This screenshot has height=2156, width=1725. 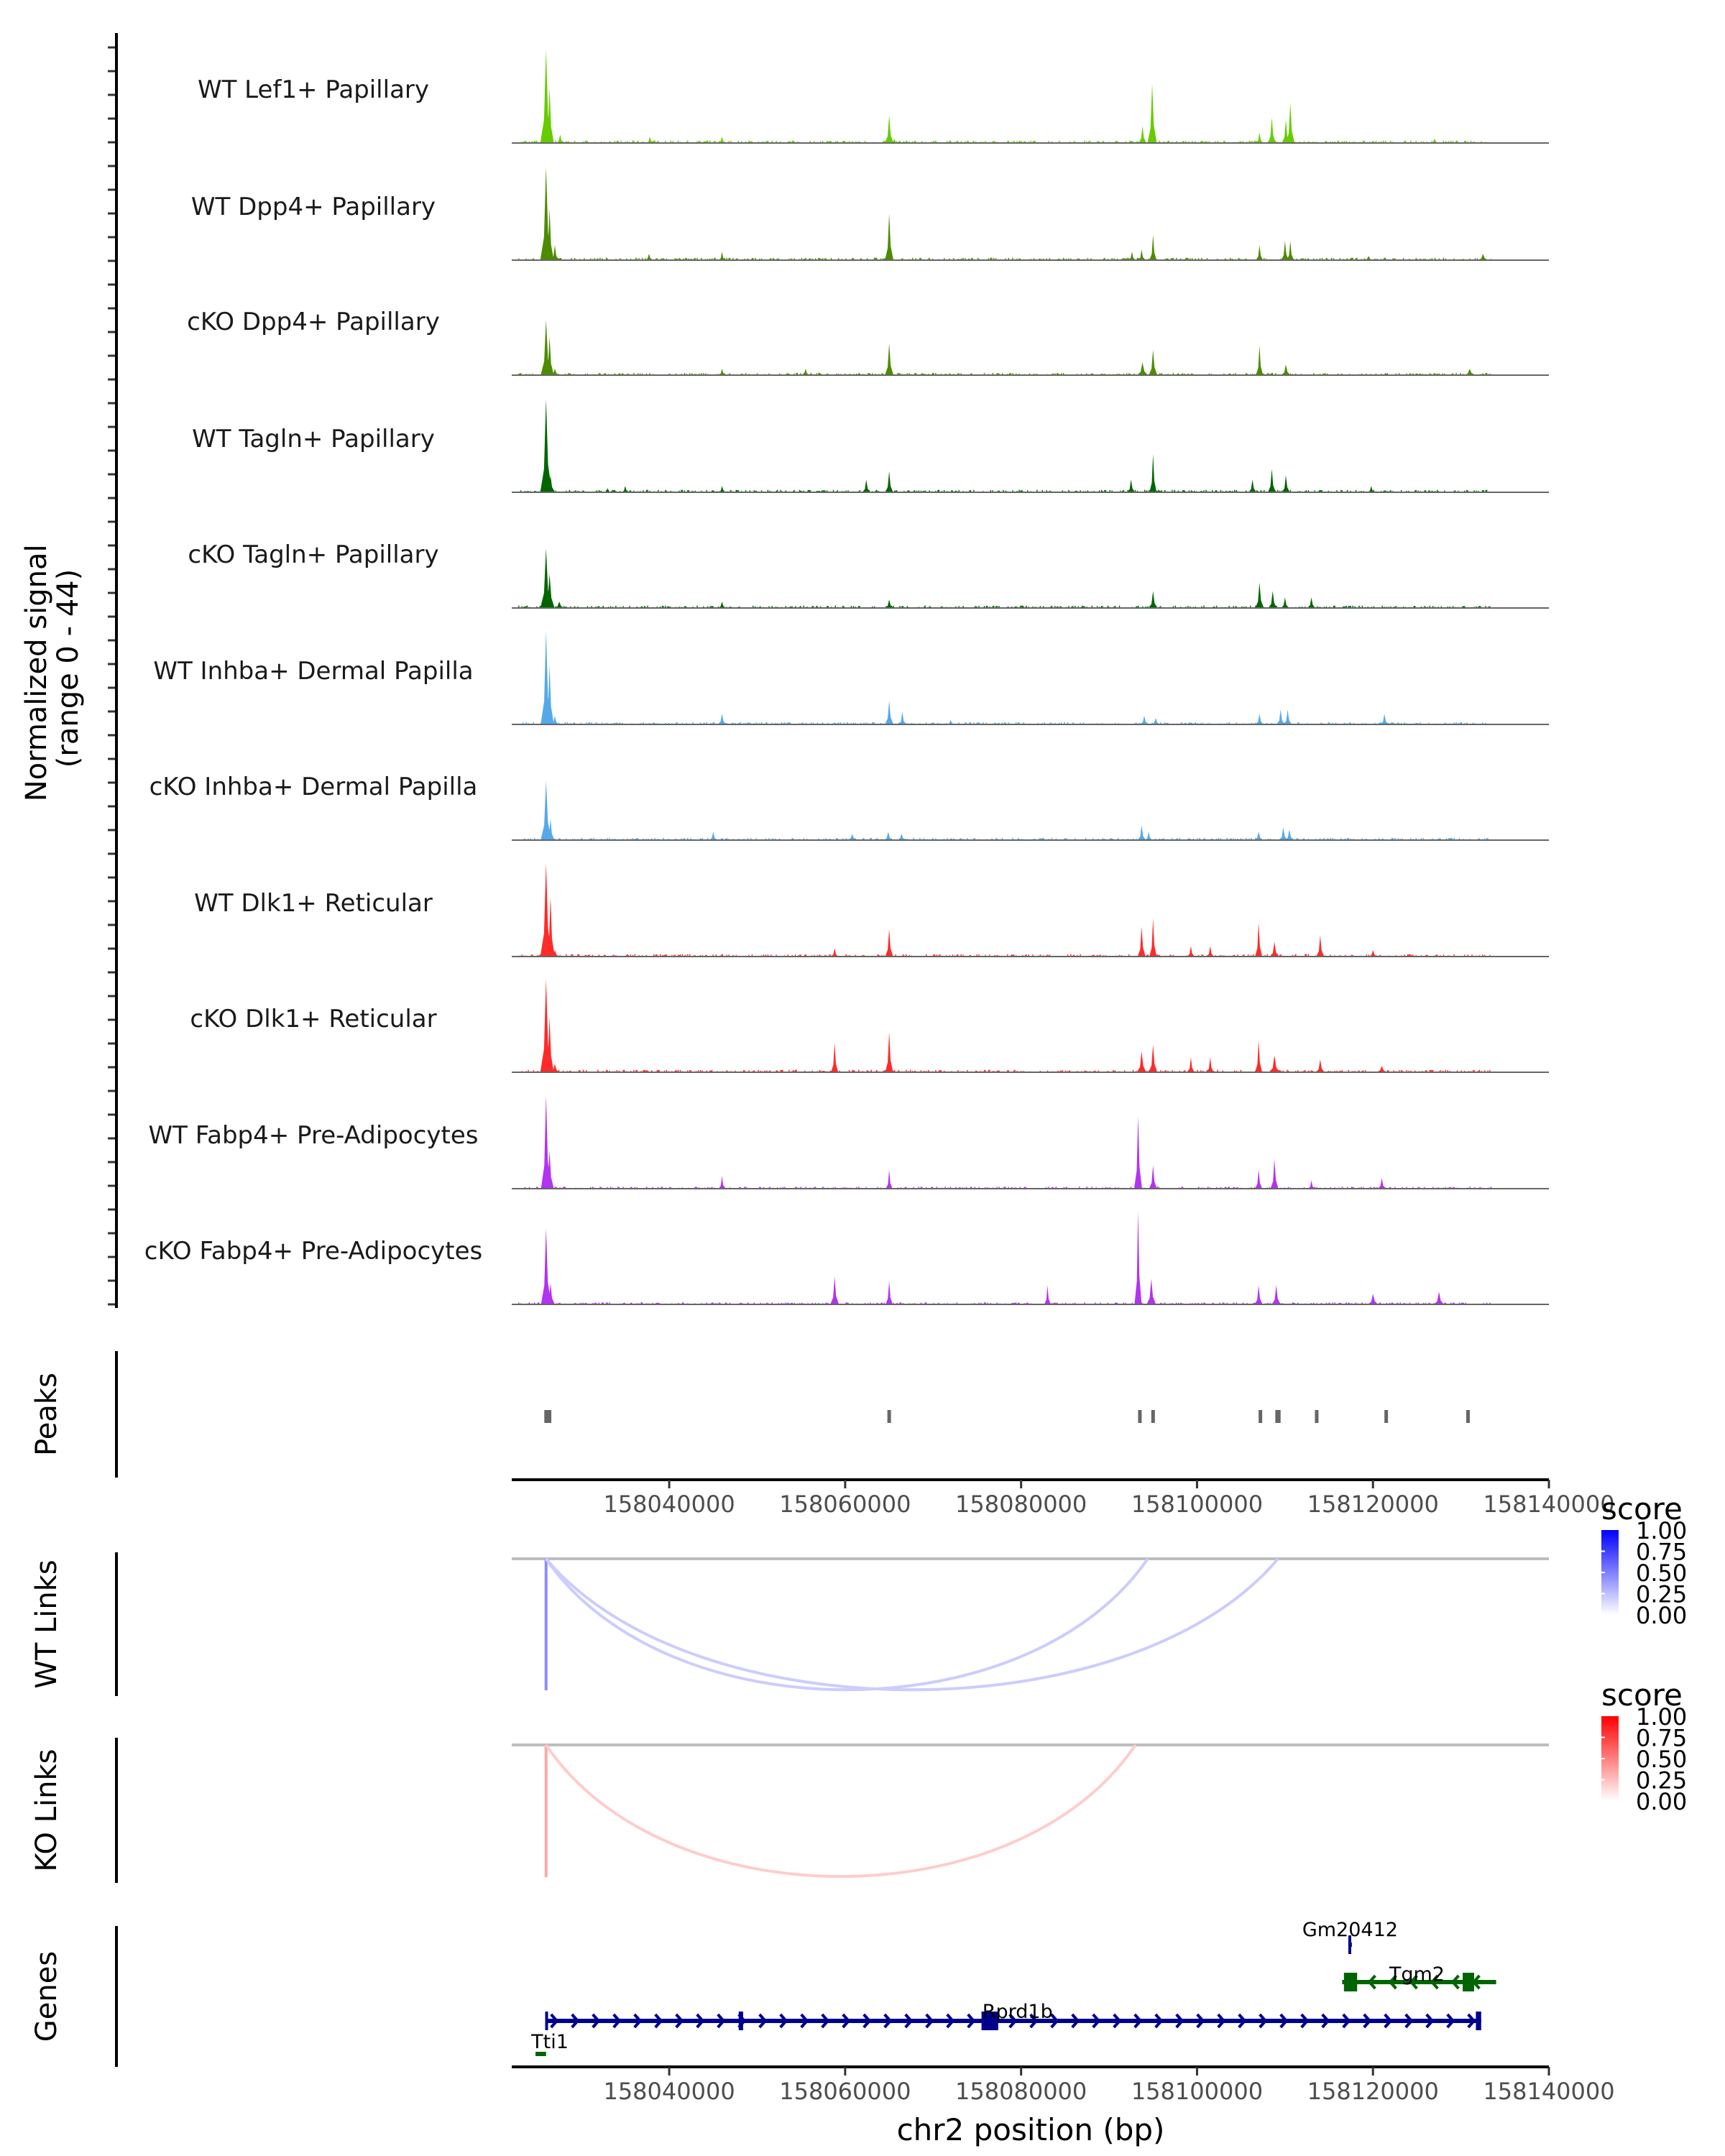 I want to click on x-tick-label: 158120000, so click(x=1373, y=2091).